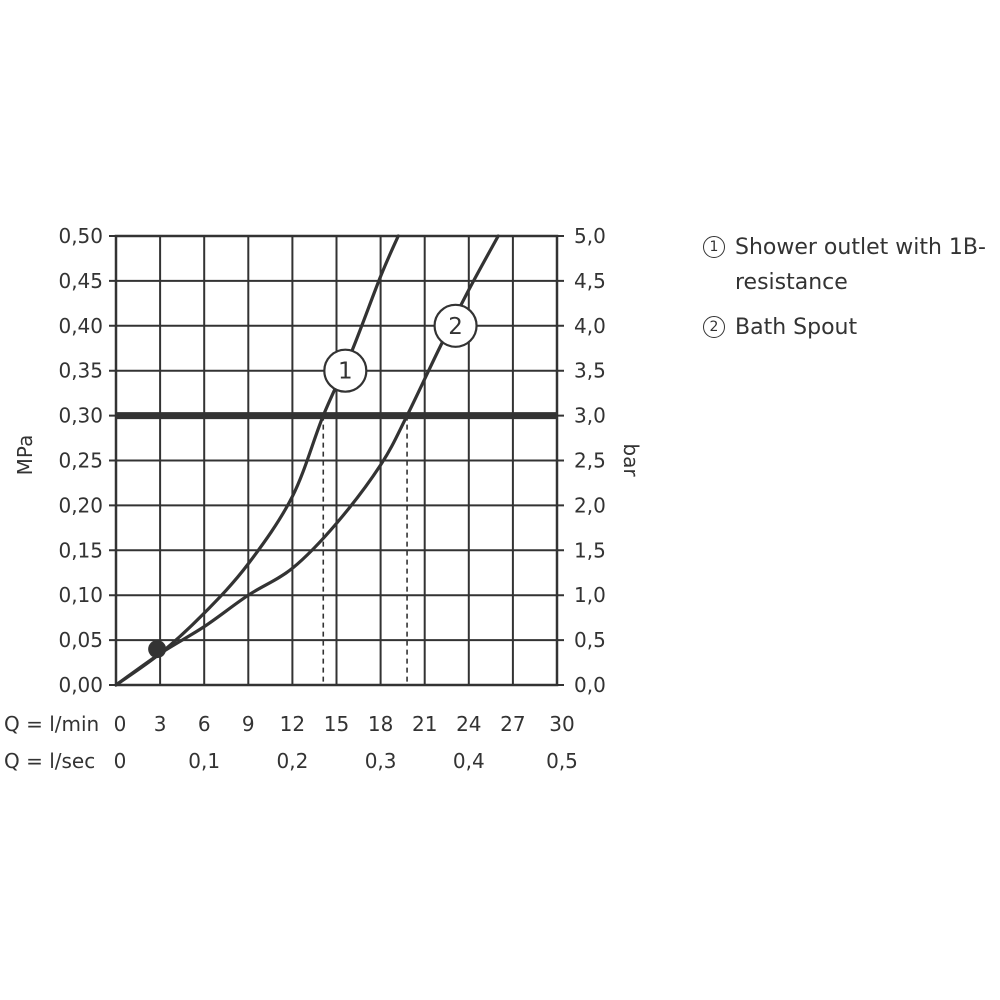 Image resolution: width=1000 pixels, height=1000 pixels. Describe the element at coordinates (590, 281) in the screenshot. I see `y-tick-right: 4,5` at that location.